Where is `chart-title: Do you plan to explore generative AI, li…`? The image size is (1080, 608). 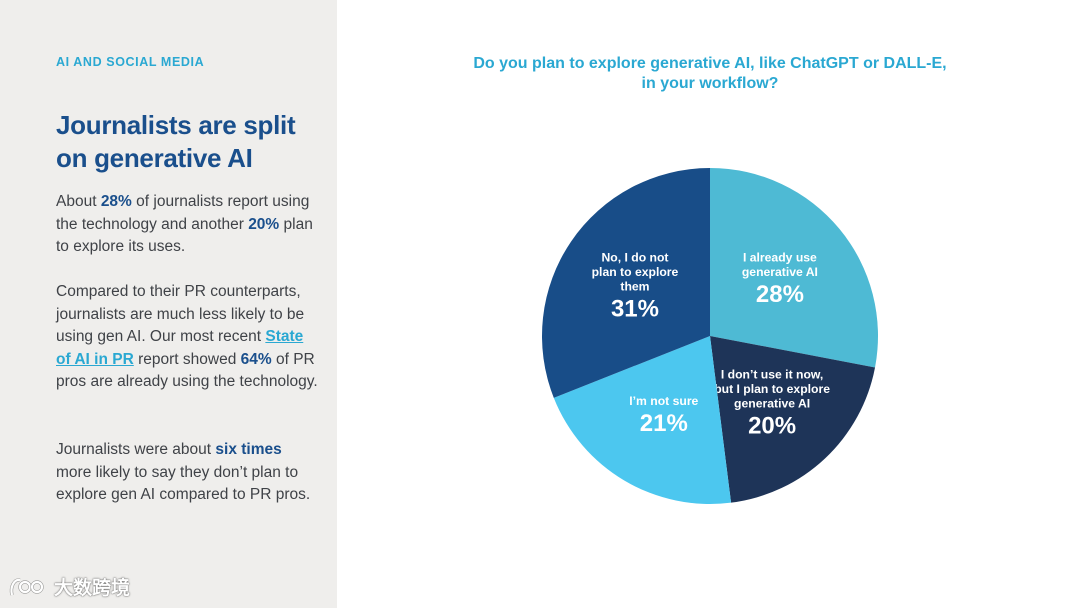 chart-title: Do you plan to explore generative AI, li… is located at coordinates (710, 73).